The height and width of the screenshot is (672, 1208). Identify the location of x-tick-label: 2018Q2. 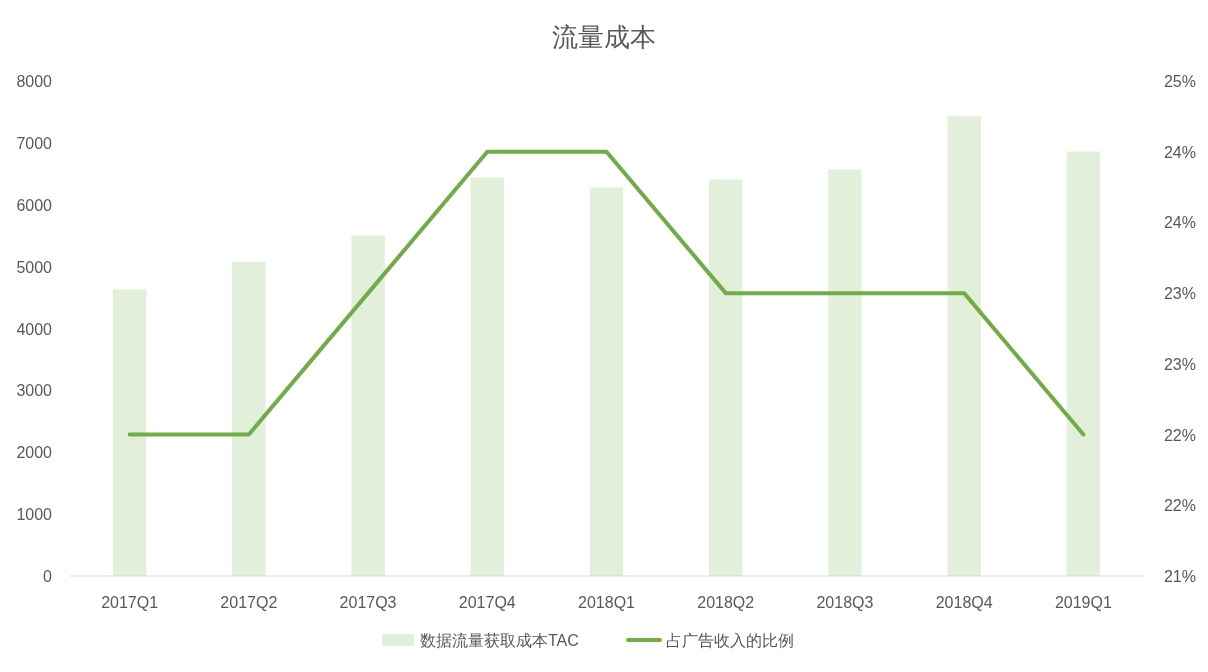
(726, 602).